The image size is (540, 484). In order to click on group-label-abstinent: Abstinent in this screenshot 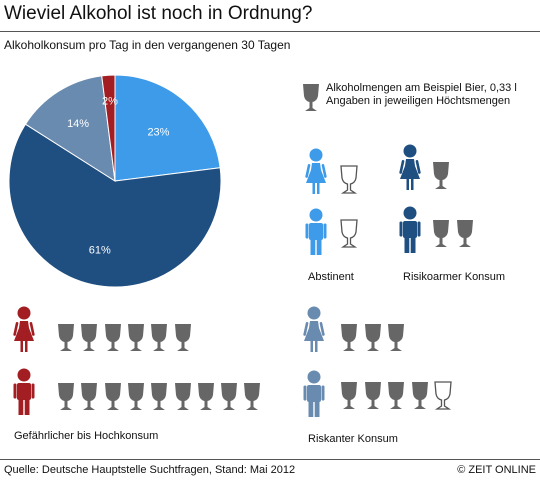, I will do `click(331, 277)`.